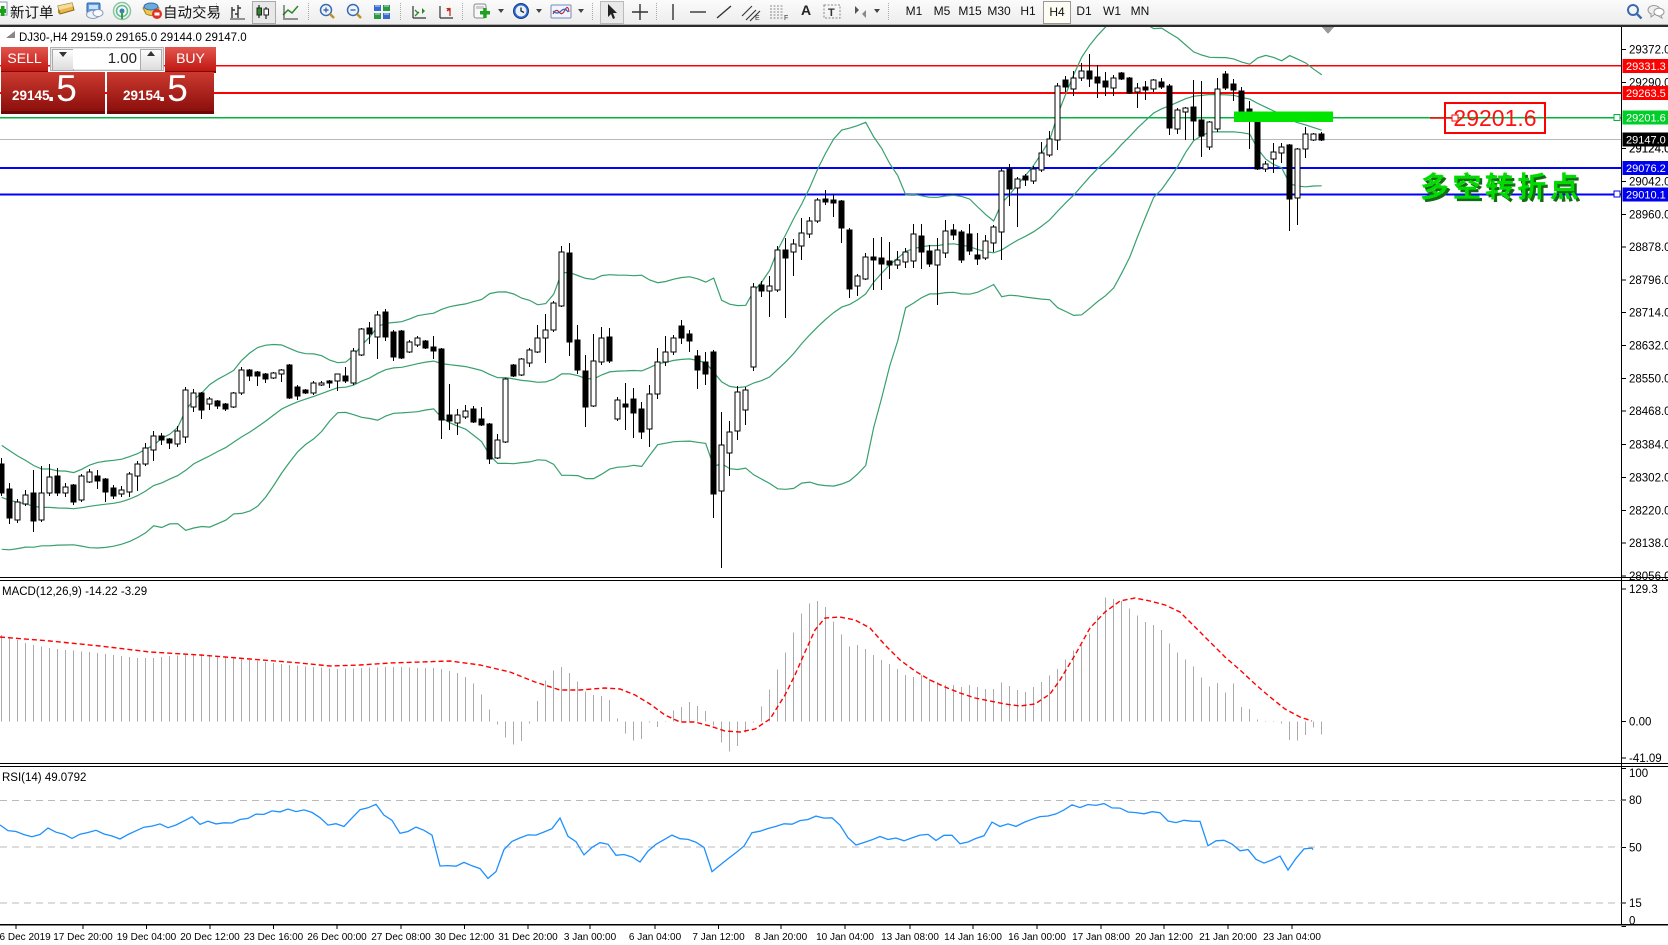 The height and width of the screenshot is (945, 1668). I want to click on svg-text: 29331.3, so click(1646, 67).